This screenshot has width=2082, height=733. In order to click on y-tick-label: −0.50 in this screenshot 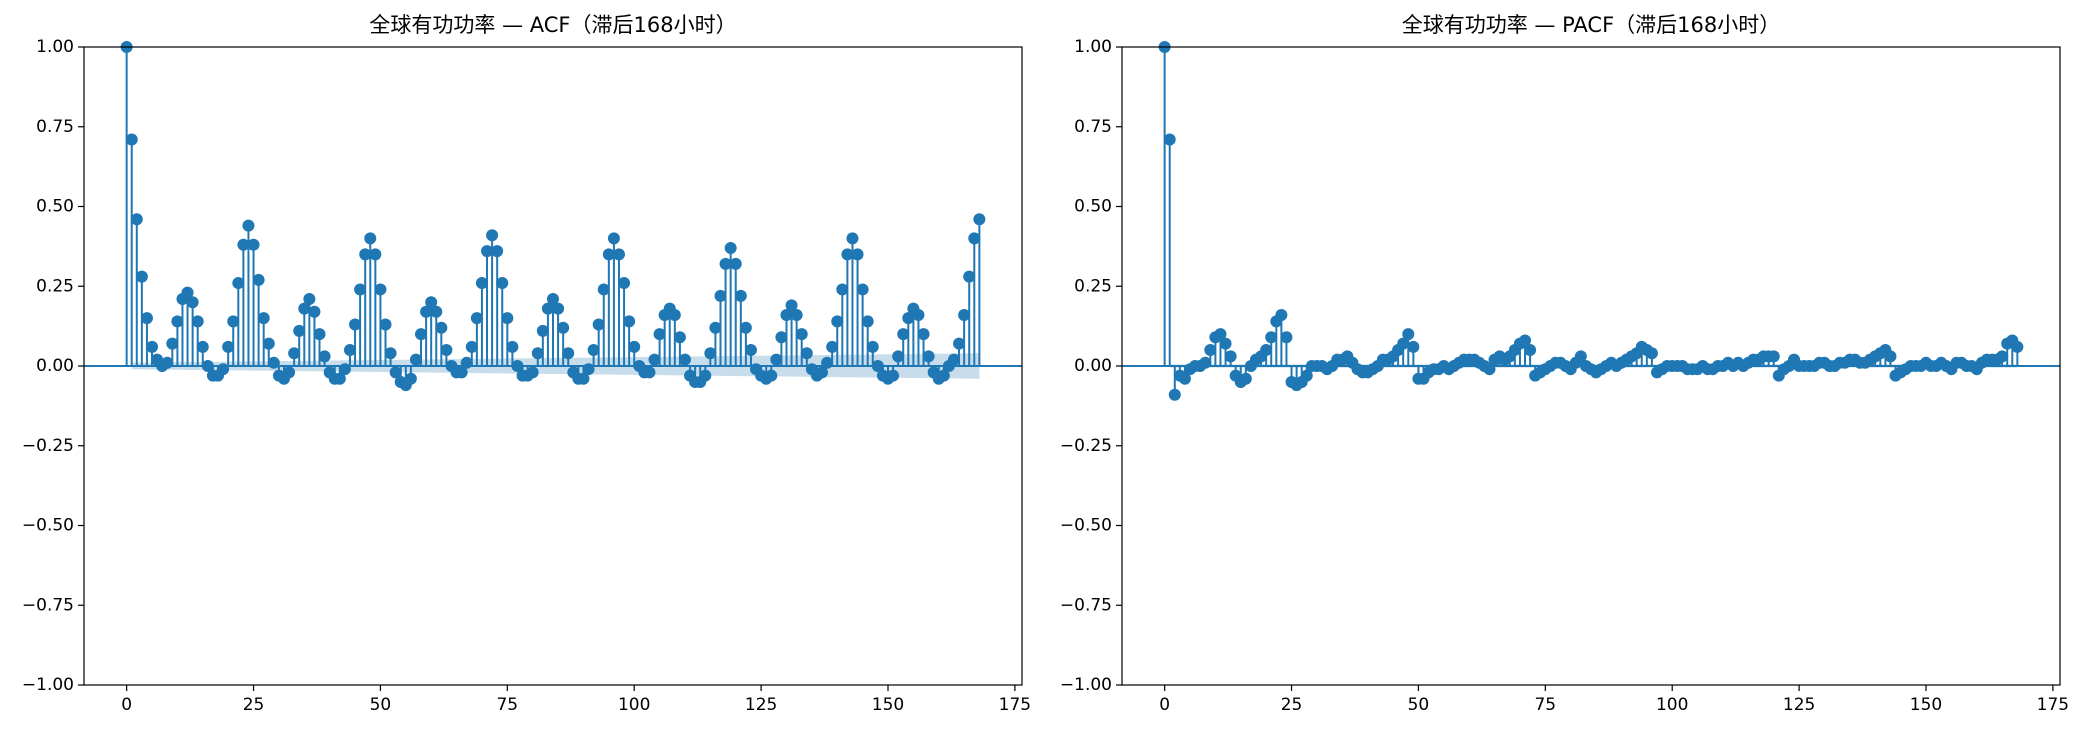, I will do `click(1086, 526)`.